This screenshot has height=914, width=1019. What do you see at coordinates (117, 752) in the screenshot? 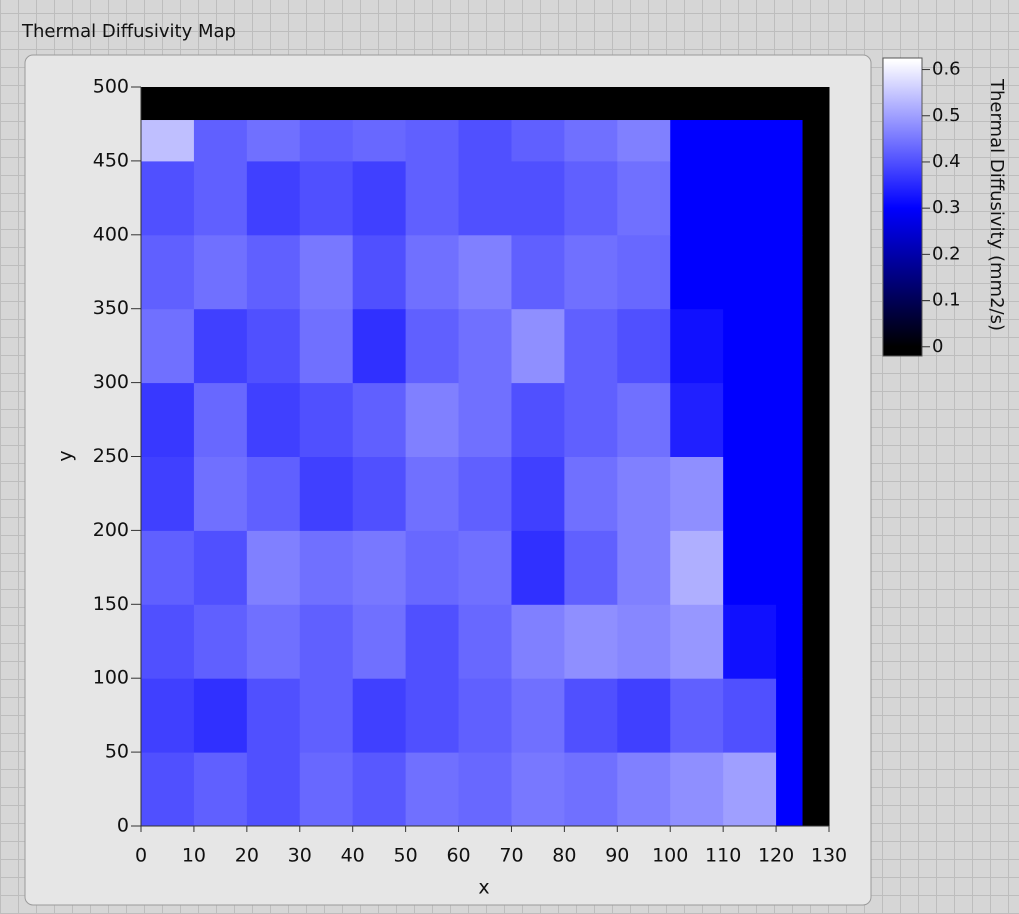
I see `y-tick-label: 50` at bounding box center [117, 752].